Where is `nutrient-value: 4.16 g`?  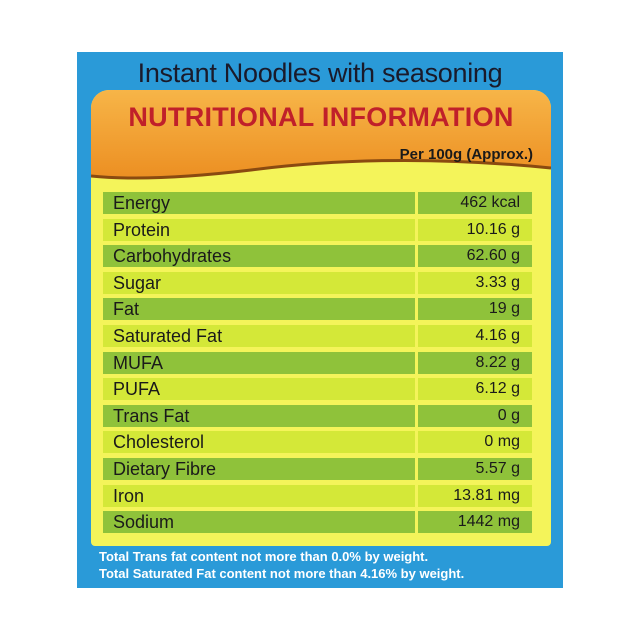 nutrient-value: 4.16 g is located at coordinates (475, 335).